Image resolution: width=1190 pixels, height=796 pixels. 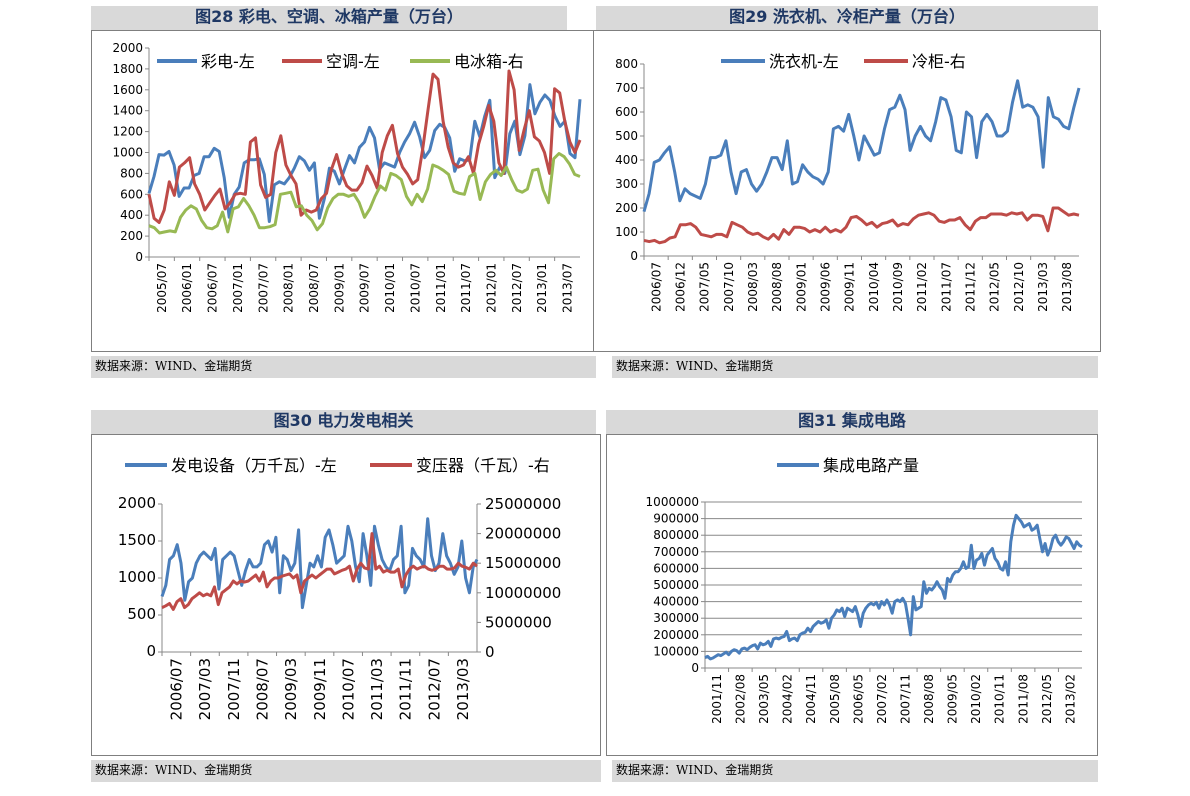 I want to click on fig29-y-tick-label: 0, so click(x=634, y=256).